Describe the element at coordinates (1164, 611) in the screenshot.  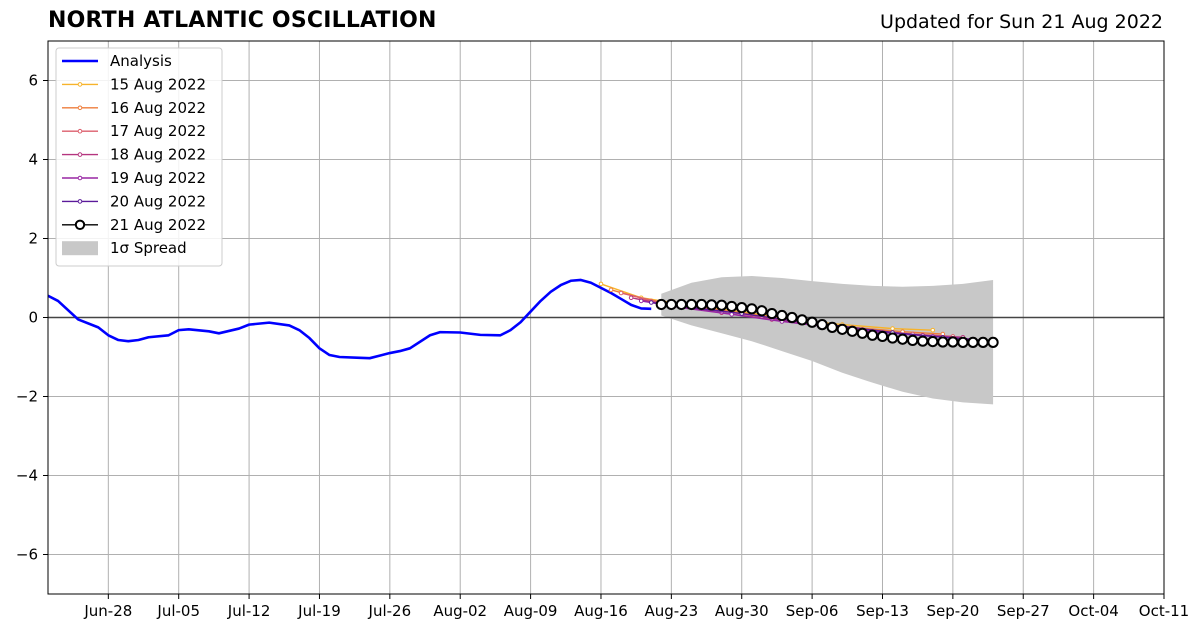
I see `x-tick-label: Oct-11` at that location.